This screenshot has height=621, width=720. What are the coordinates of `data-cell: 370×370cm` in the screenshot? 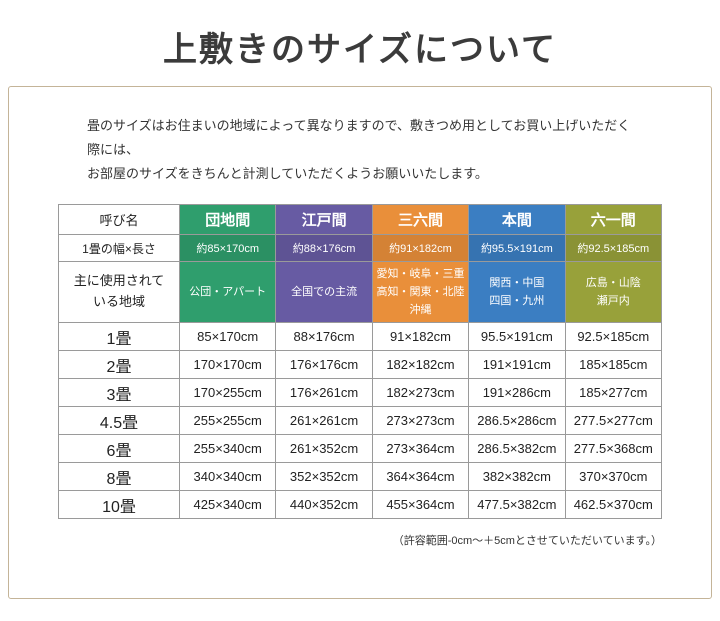 It's located at (613, 477).